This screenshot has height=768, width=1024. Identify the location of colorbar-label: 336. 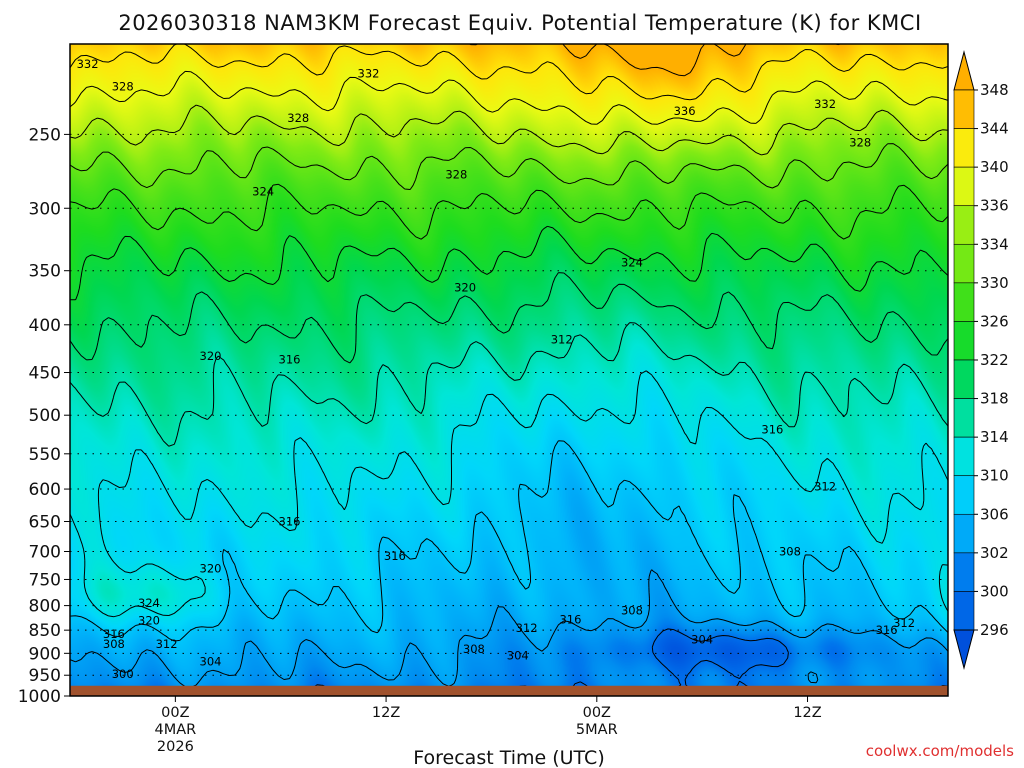
(994, 206).